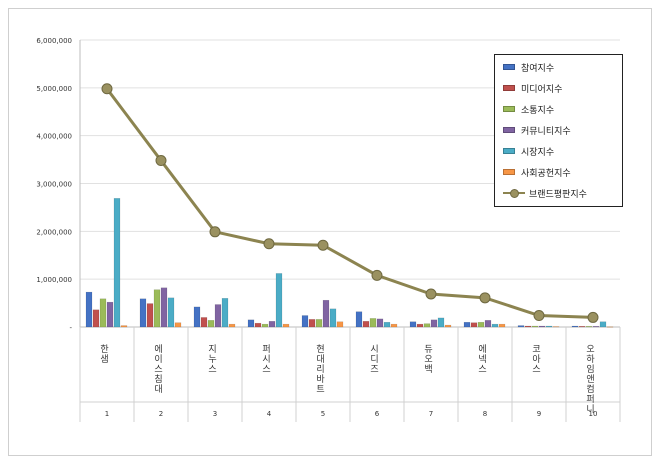 The image size is (660, 464). Describe the element at coordinates (211, 359) in the screenshot. I see `x-tick-label: 지누스` at that location.